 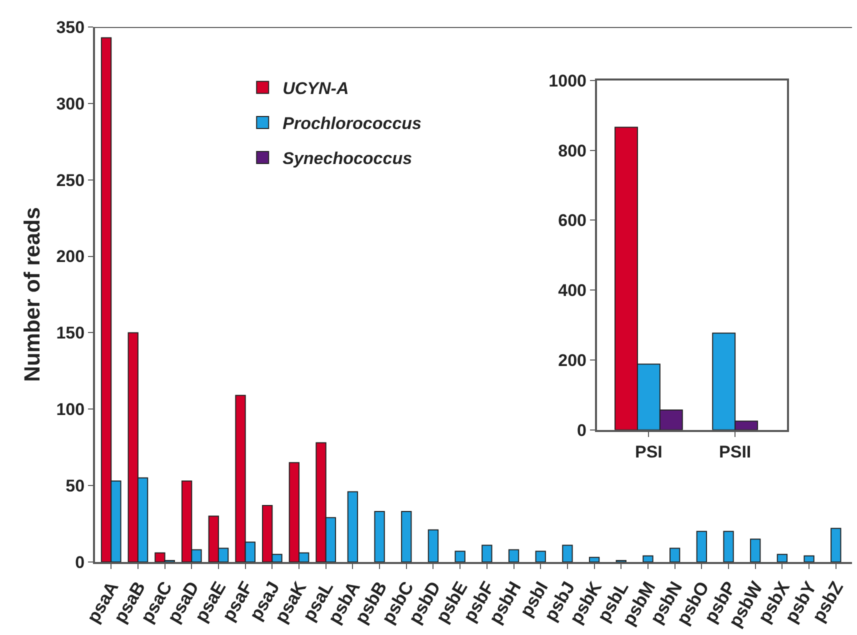 I want to click on y-tick-label: 1000, so click(x=567, y=80).